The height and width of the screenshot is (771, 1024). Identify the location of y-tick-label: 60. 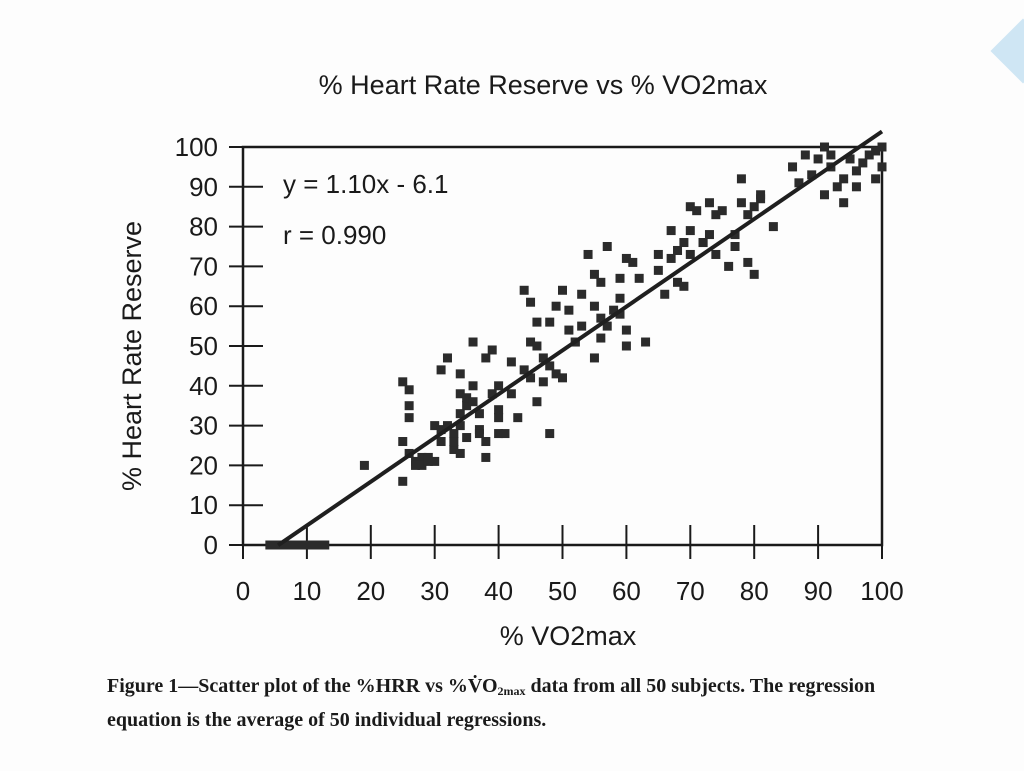
(203, 306).